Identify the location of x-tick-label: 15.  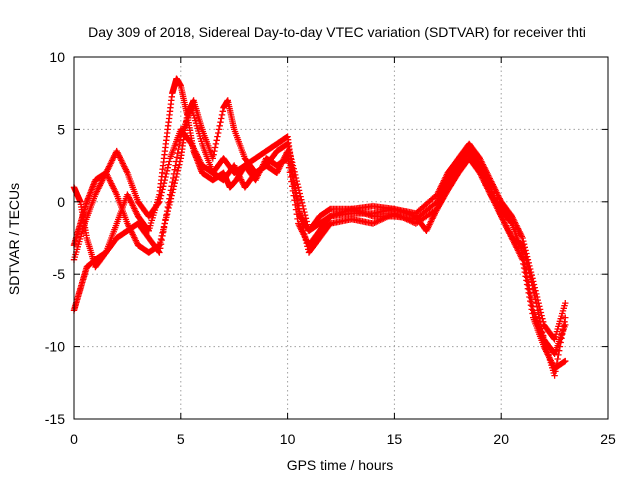
(395, 439).